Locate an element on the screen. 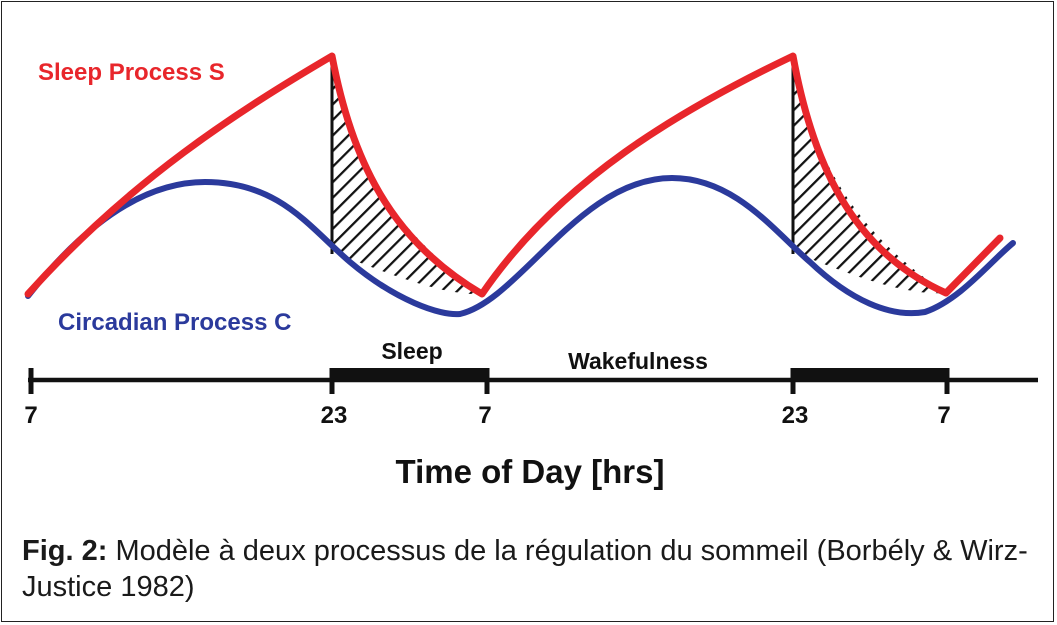 The image size is (1057, 625). tick-label-2: 7 is located at coordinates (484, 415).